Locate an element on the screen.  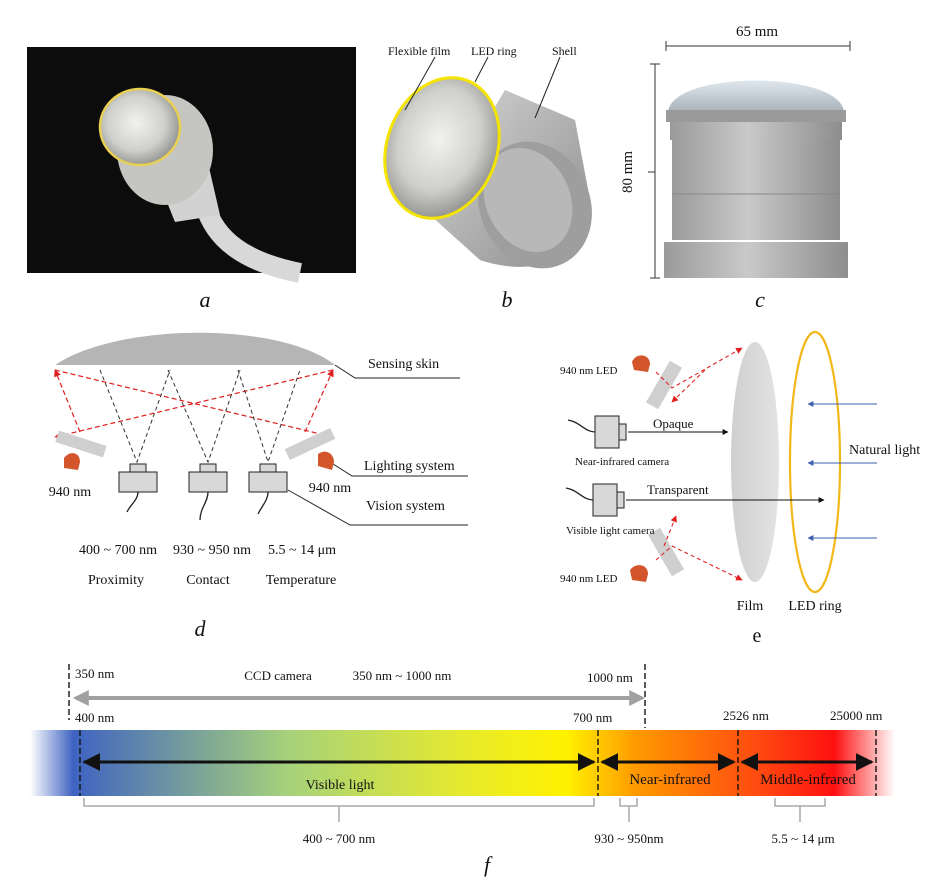
panel-a: a is located at coordinates (191, 179).